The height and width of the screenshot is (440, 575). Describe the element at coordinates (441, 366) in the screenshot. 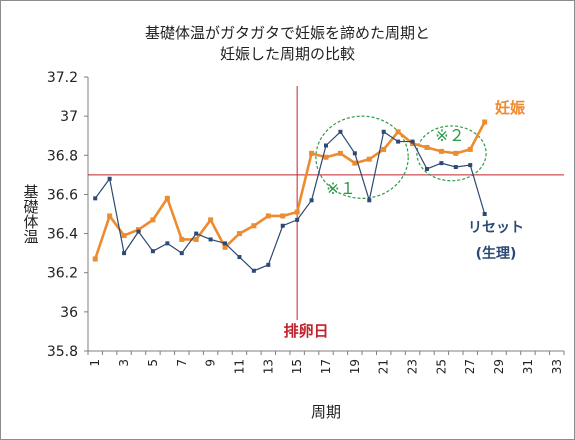

I see `x-tick-label: 25` at that location.